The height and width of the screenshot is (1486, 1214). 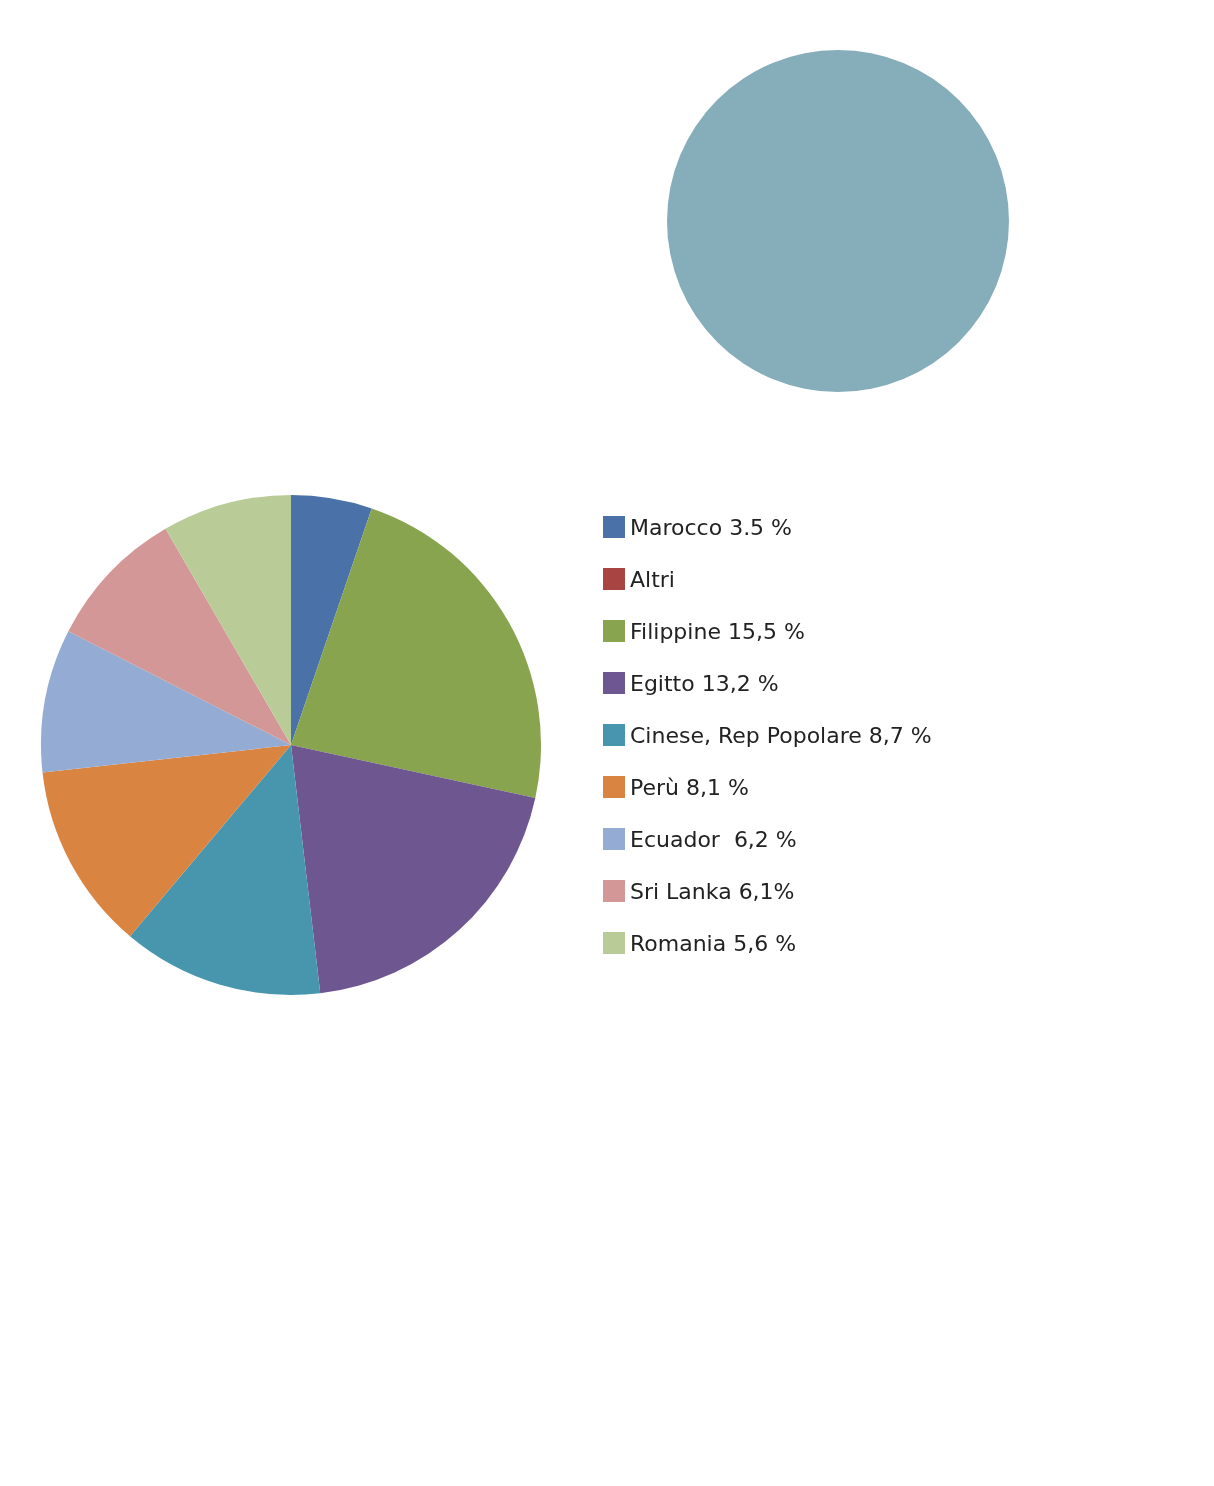 I want to click on legend-label: Sri Lanka 6,1%, so click(x=712, y=891).